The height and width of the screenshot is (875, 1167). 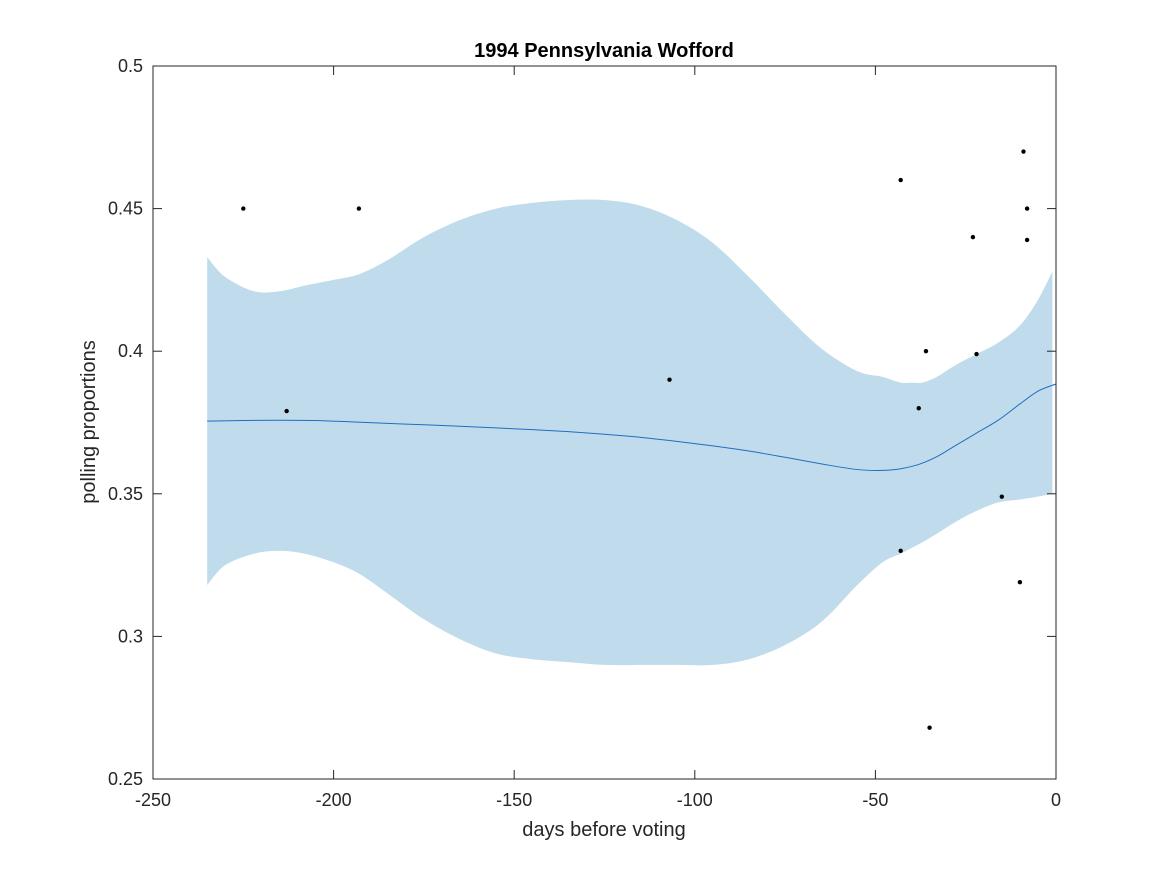 I want to click on y-tick-label: 0.5, so click(x=130, y=66).